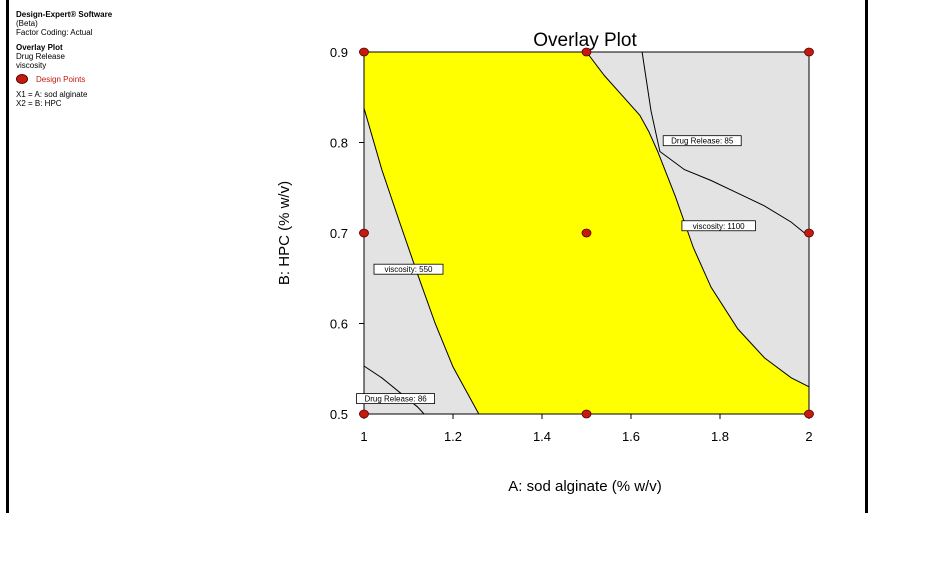 This screenshot has width=934, height=562. What do you see at coordinates (31, 65) in the screenshot?
I see `response-2: viscosity` at bounding box center [31, 65].